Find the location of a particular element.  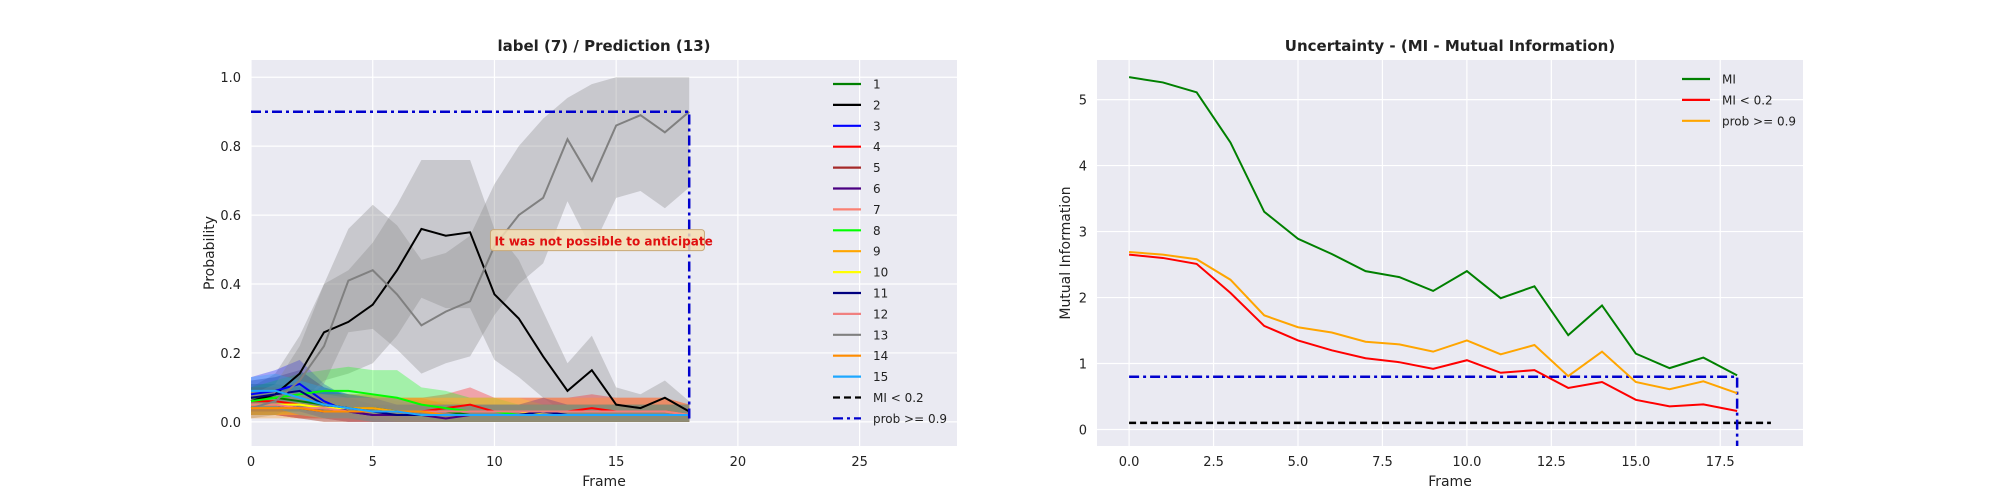

x-tick-label: 10 is located at coordinates (494, 462).